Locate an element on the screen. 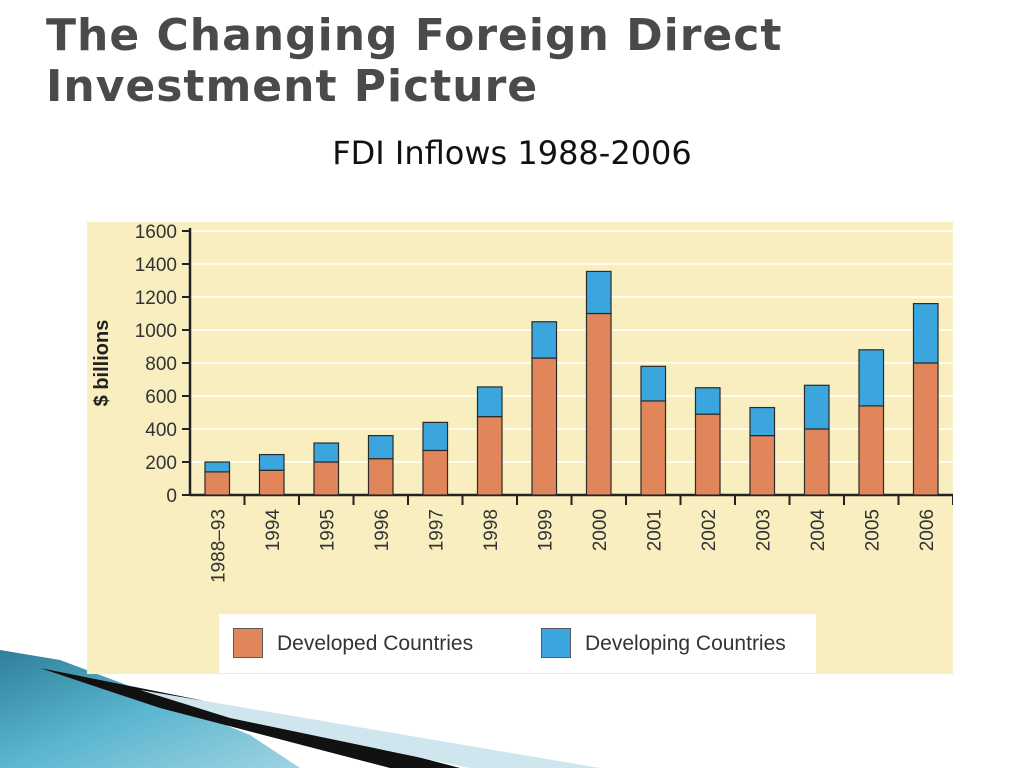 The image size is (1024, 768). x-tick-label: 2005 is located at coordinates (872, 530).